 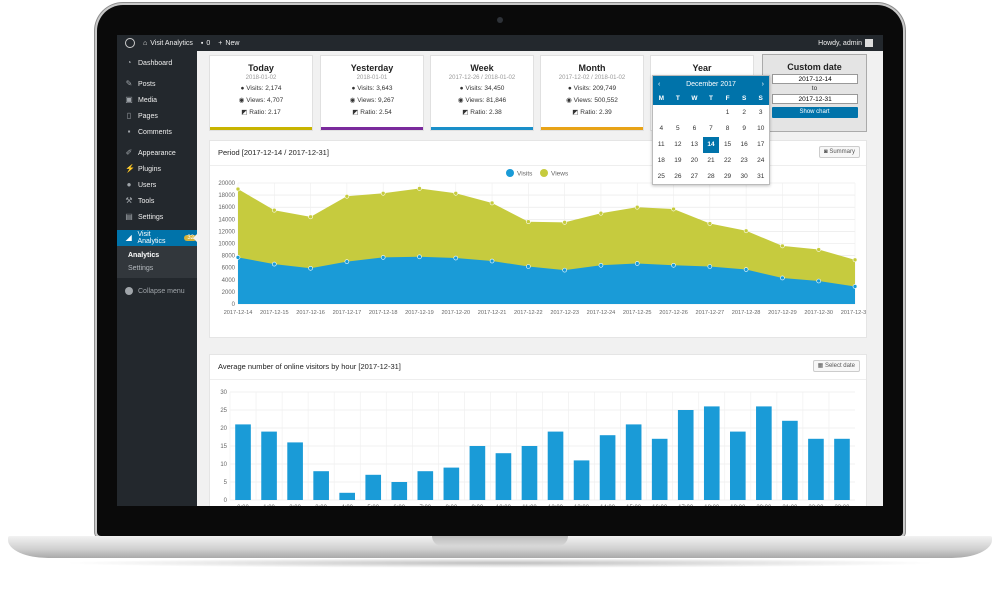 I want to click on calendar-day: 21, so click(x=711, y=160).